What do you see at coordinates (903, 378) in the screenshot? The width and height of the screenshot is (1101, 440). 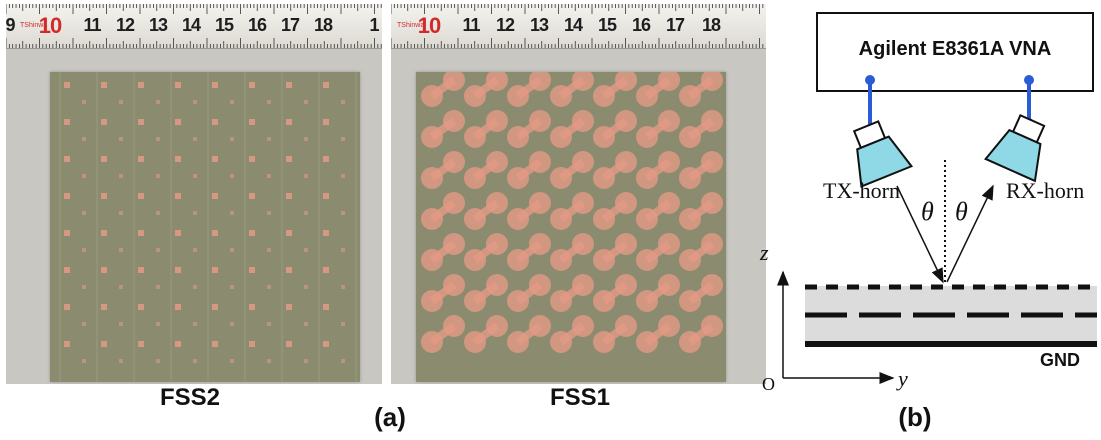 I see `y-axis-label: y` at bounding box center [903, 378].